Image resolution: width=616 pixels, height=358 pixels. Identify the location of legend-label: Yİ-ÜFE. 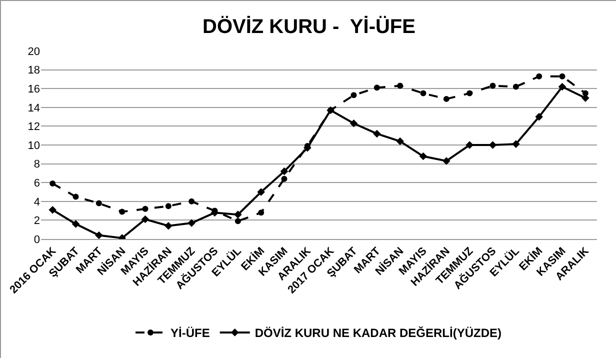
(190, 333).